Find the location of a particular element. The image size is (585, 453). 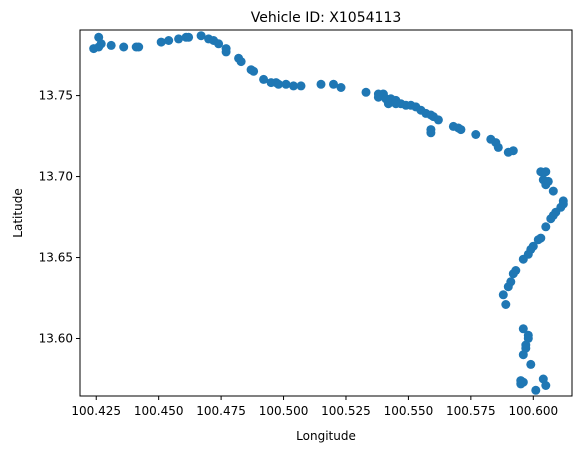

x-tick-label: 100.525 is located at coordinates (346, 411).